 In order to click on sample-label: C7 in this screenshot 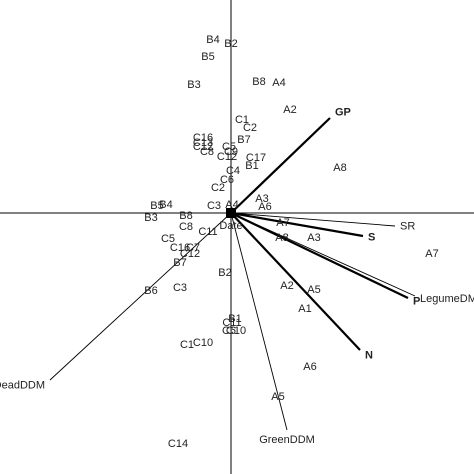, I will do `click(193, 248)`.